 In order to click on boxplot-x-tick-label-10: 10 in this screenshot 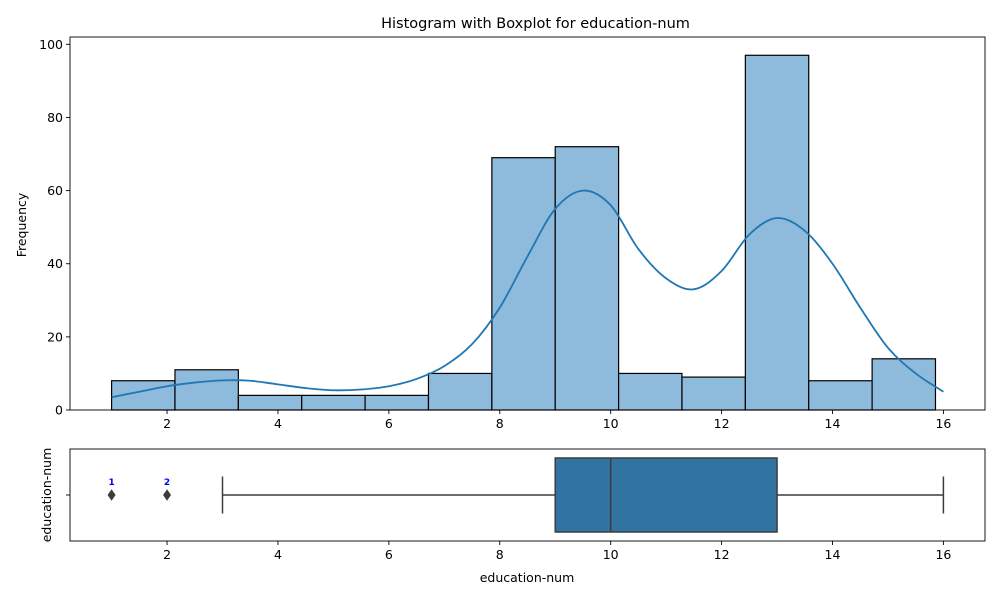, I will do `click(611, 554)`.